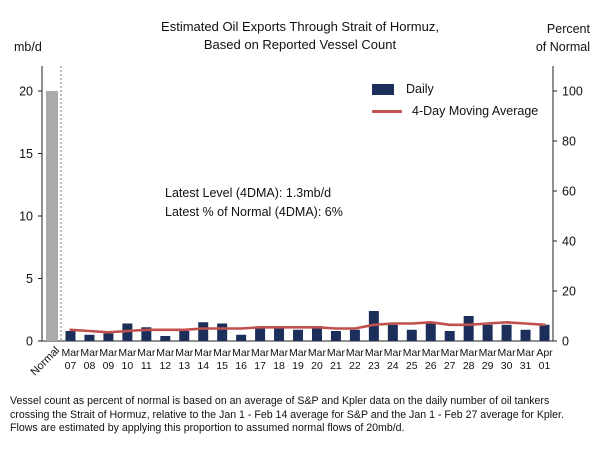 The width and height of the screenshot is (600, 450). Describe the element at coordinates (146, 366) in the screenshot. I see `x-tick-label-day: 11` at that location.